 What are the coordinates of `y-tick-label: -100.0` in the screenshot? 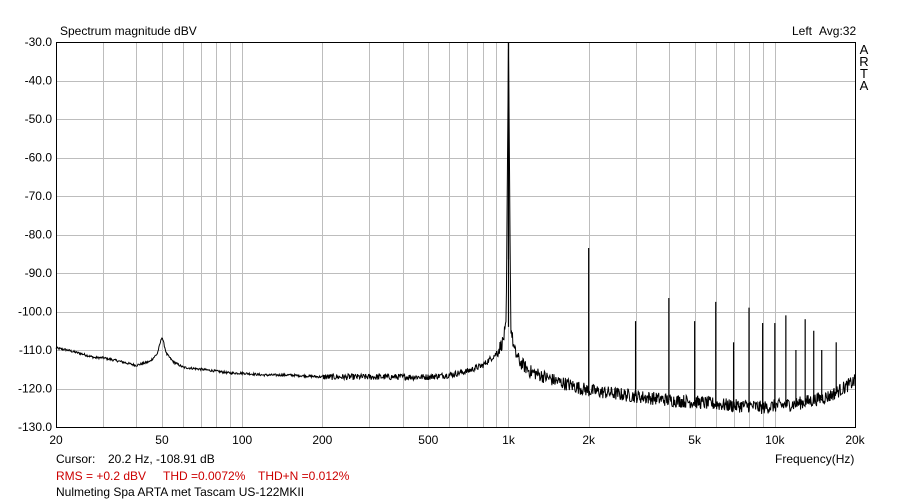 It's located at (35, 312).